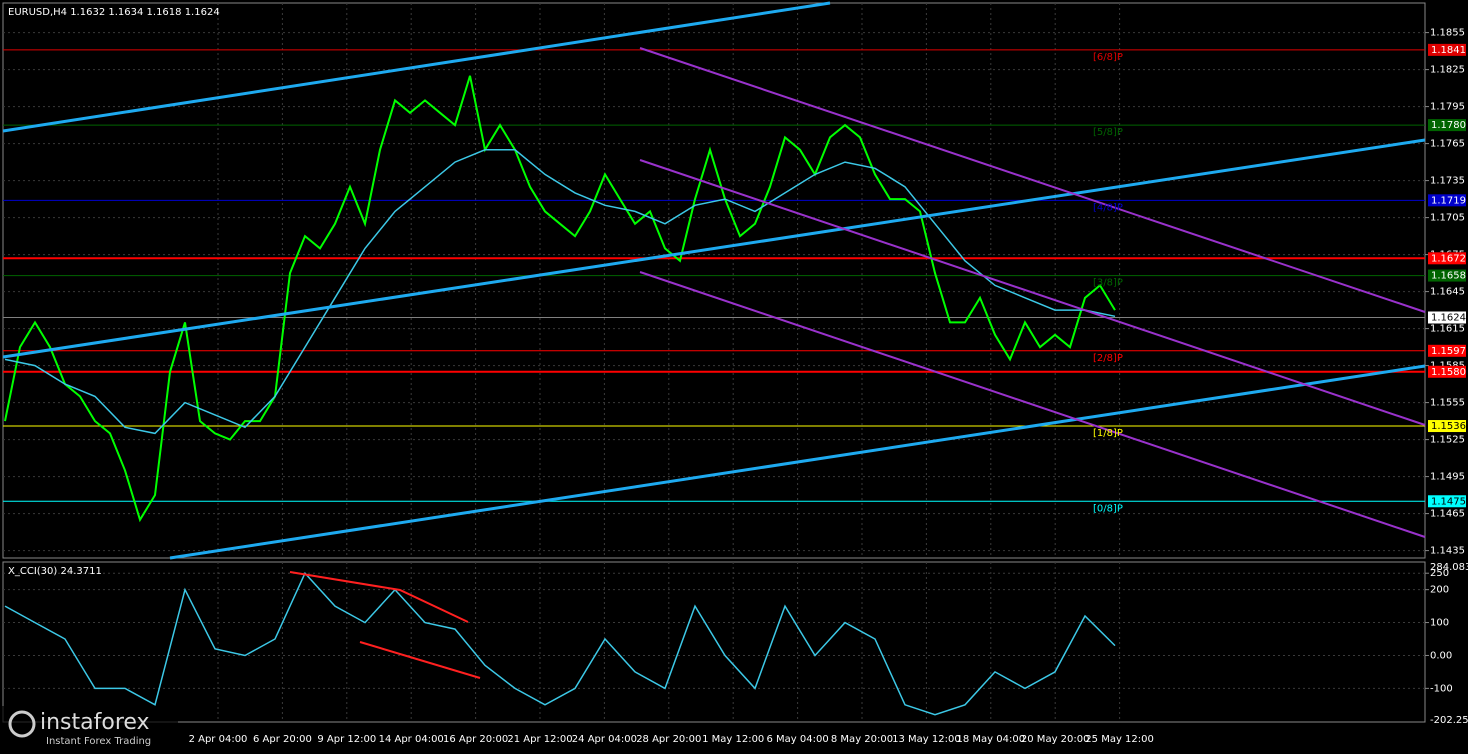 Image resolution: width=1468 pixels, height=754 pixels. I want to click on level-price: 1.1719, so click(1448, 200).